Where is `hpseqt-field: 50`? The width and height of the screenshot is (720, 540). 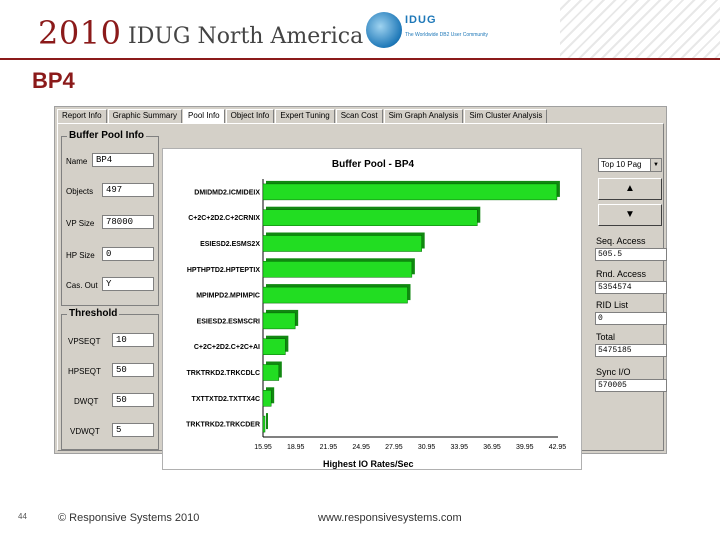
hpseqt-field: 50 is located at coordinates (133, 370).